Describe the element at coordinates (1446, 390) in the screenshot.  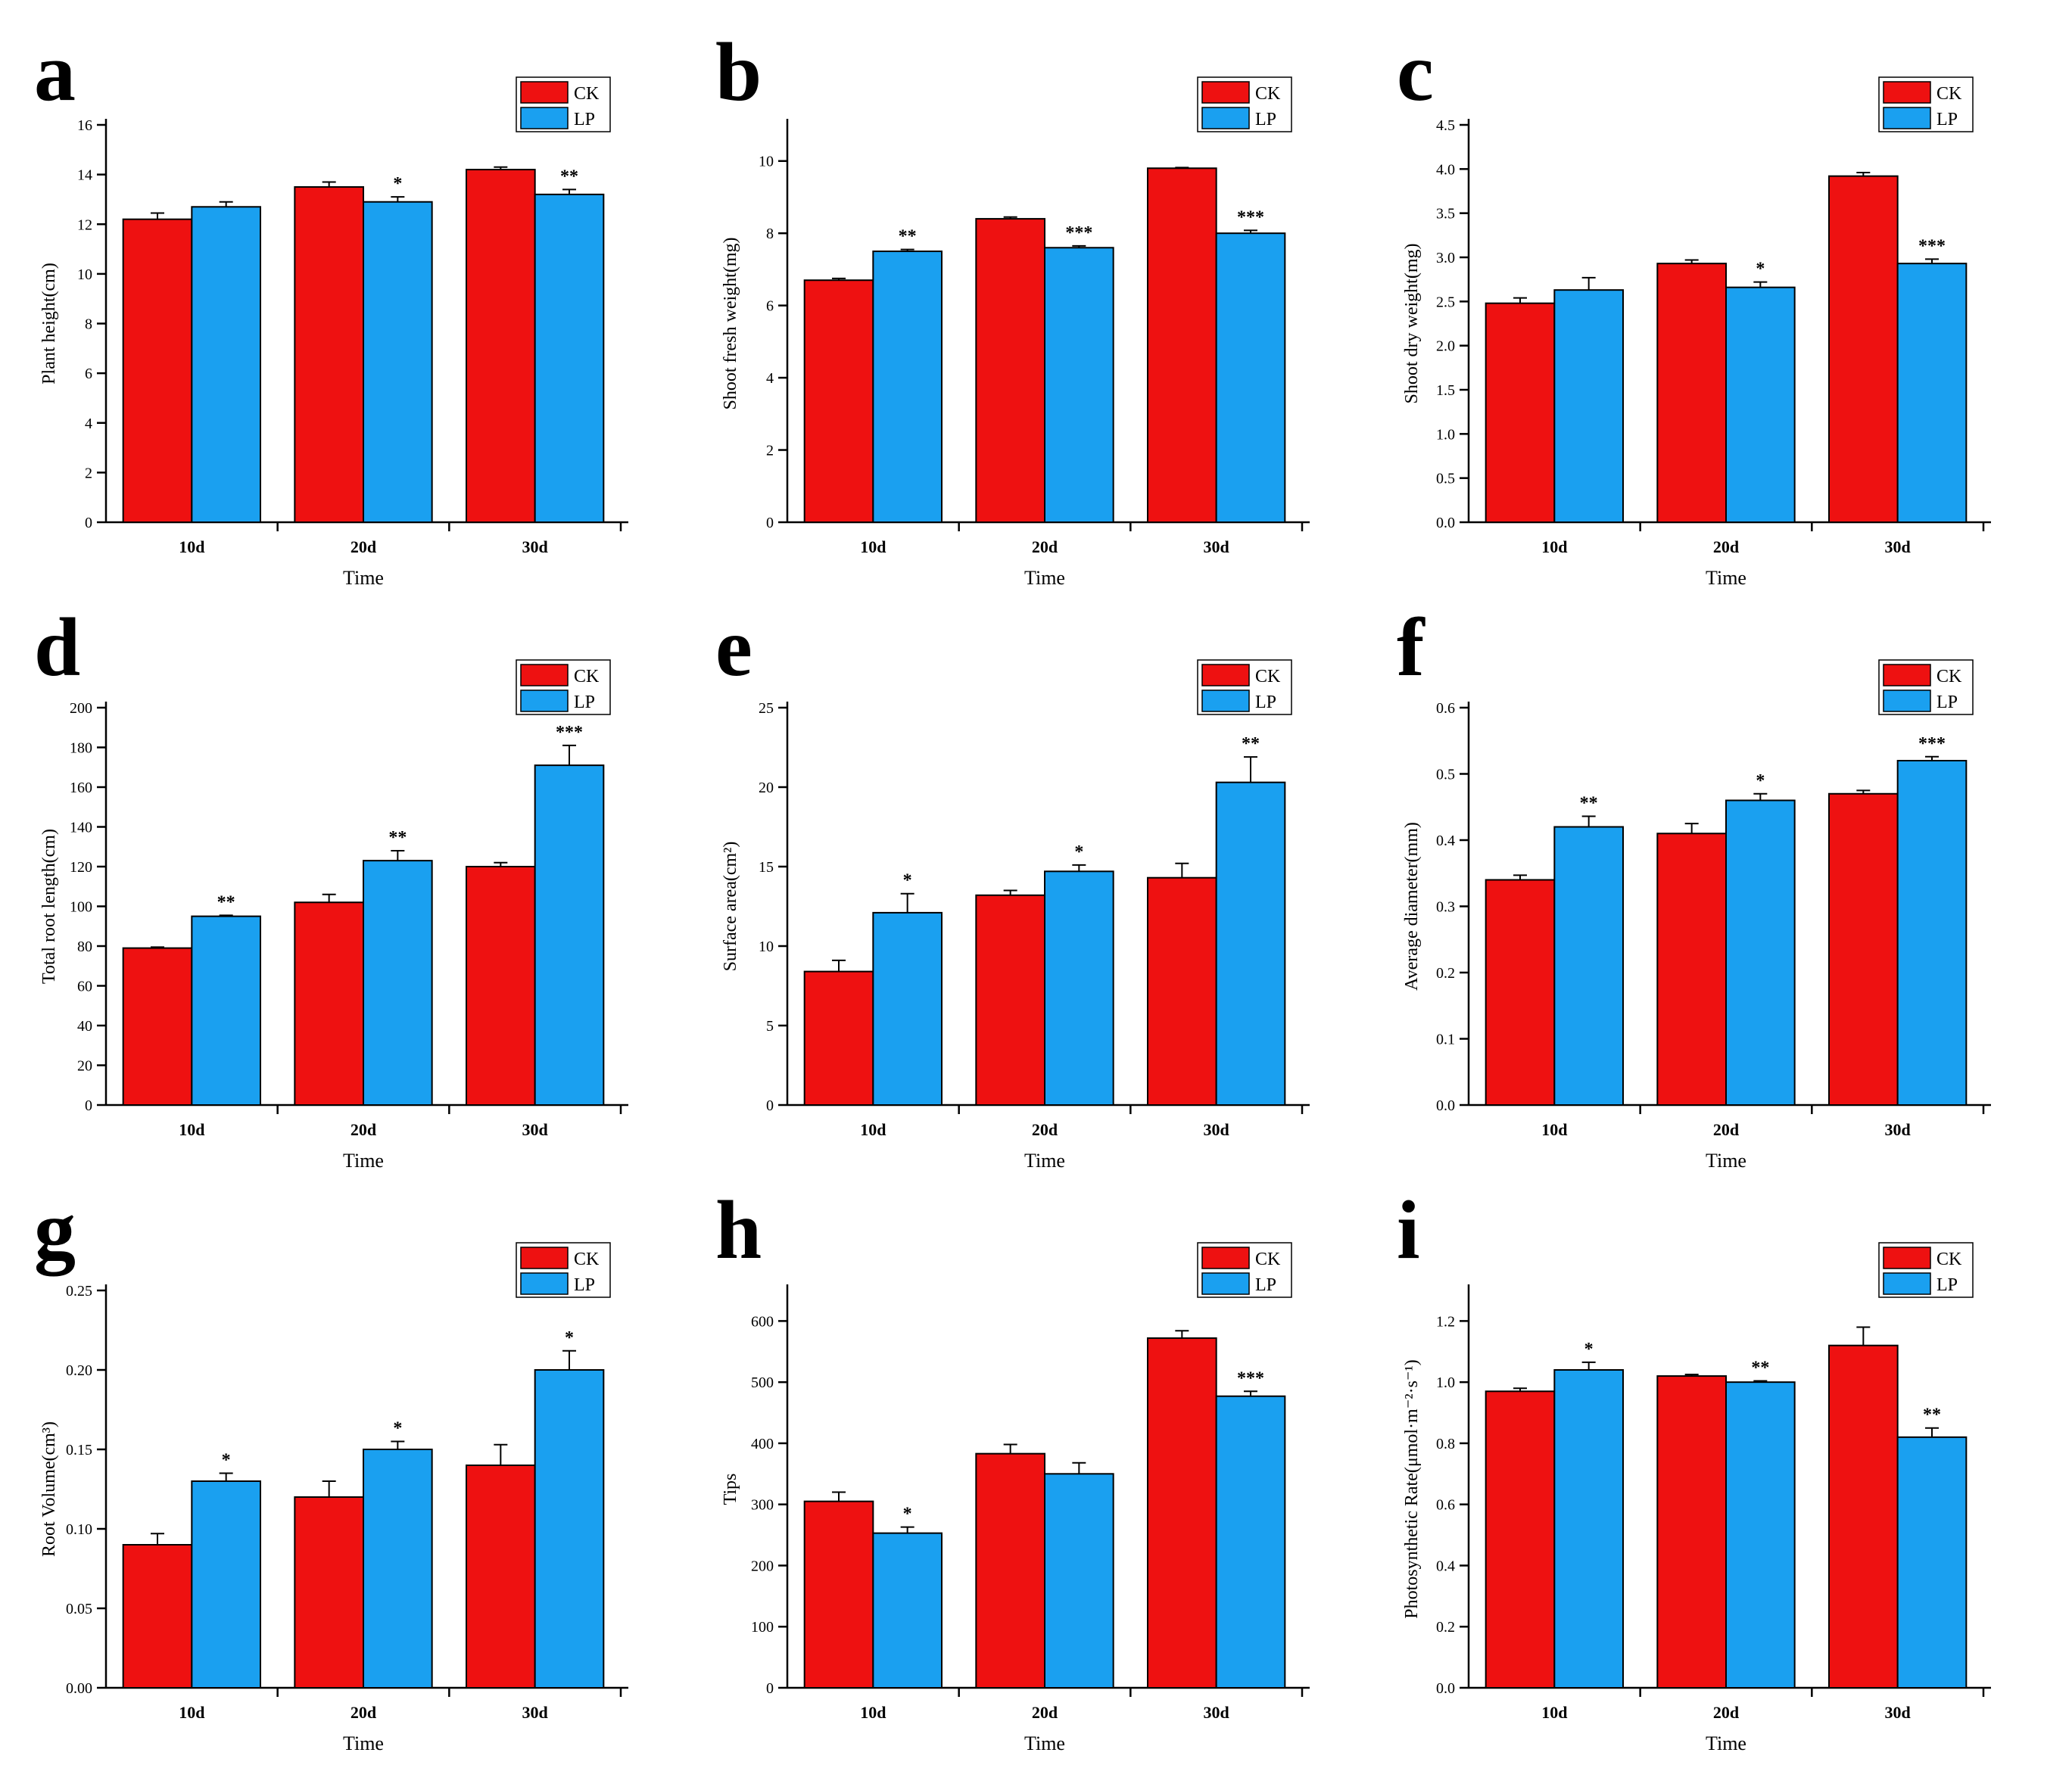
I see `y-tick-label: 1.5` at that location.